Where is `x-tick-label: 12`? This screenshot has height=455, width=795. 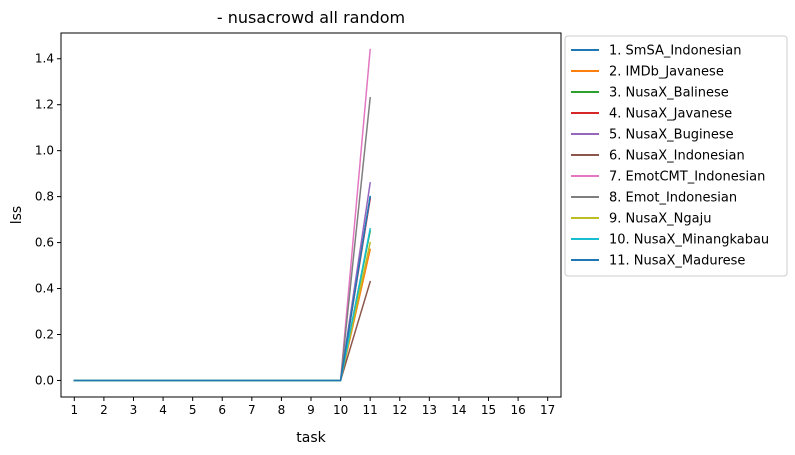
x-tick-label: 12 is located at coordinates (399, 410).